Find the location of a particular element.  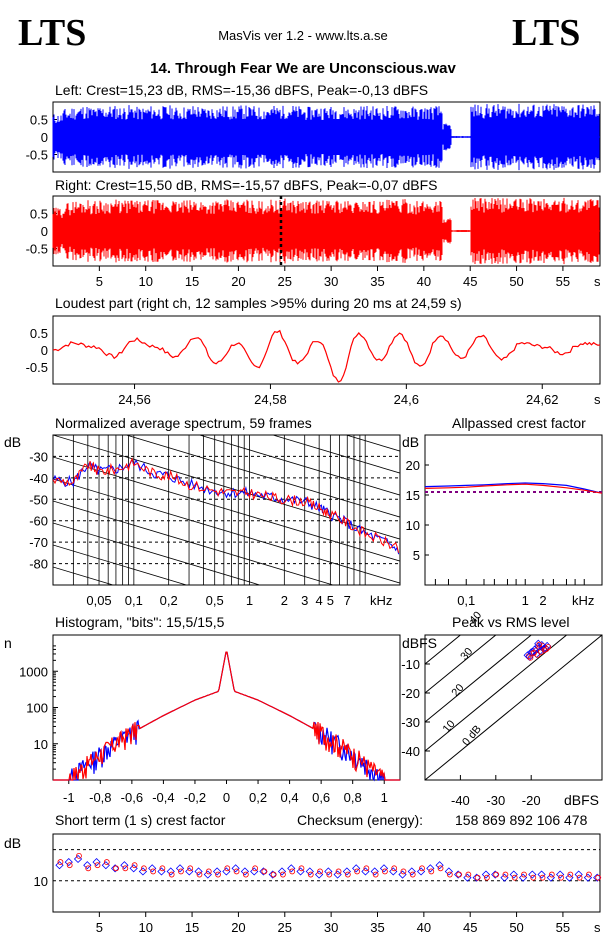

histogram-xtick-label: -0,8 is located at coordinates (100, 797).